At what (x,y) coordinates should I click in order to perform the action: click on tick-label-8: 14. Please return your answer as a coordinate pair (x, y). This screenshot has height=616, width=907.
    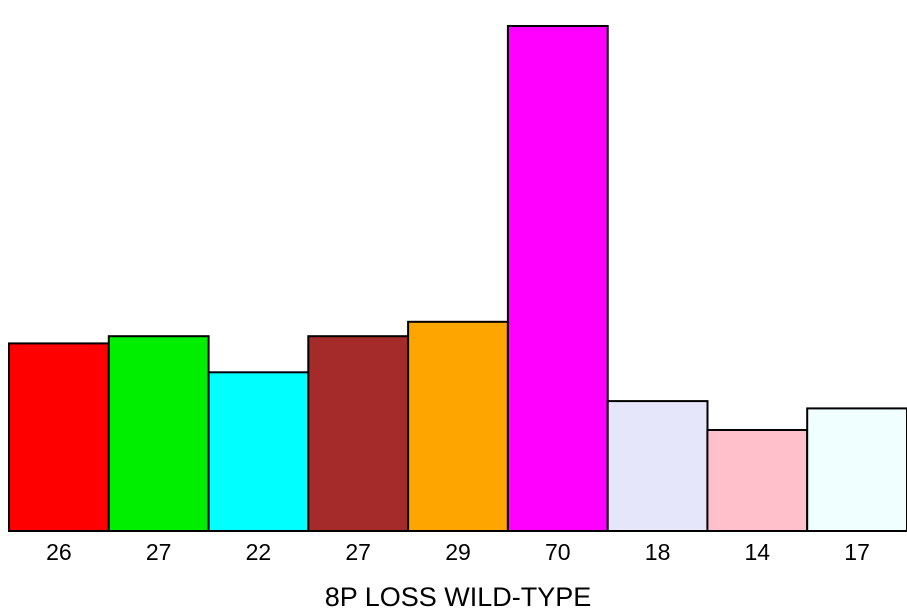
    Looking at the image, I should click on (758, 552).